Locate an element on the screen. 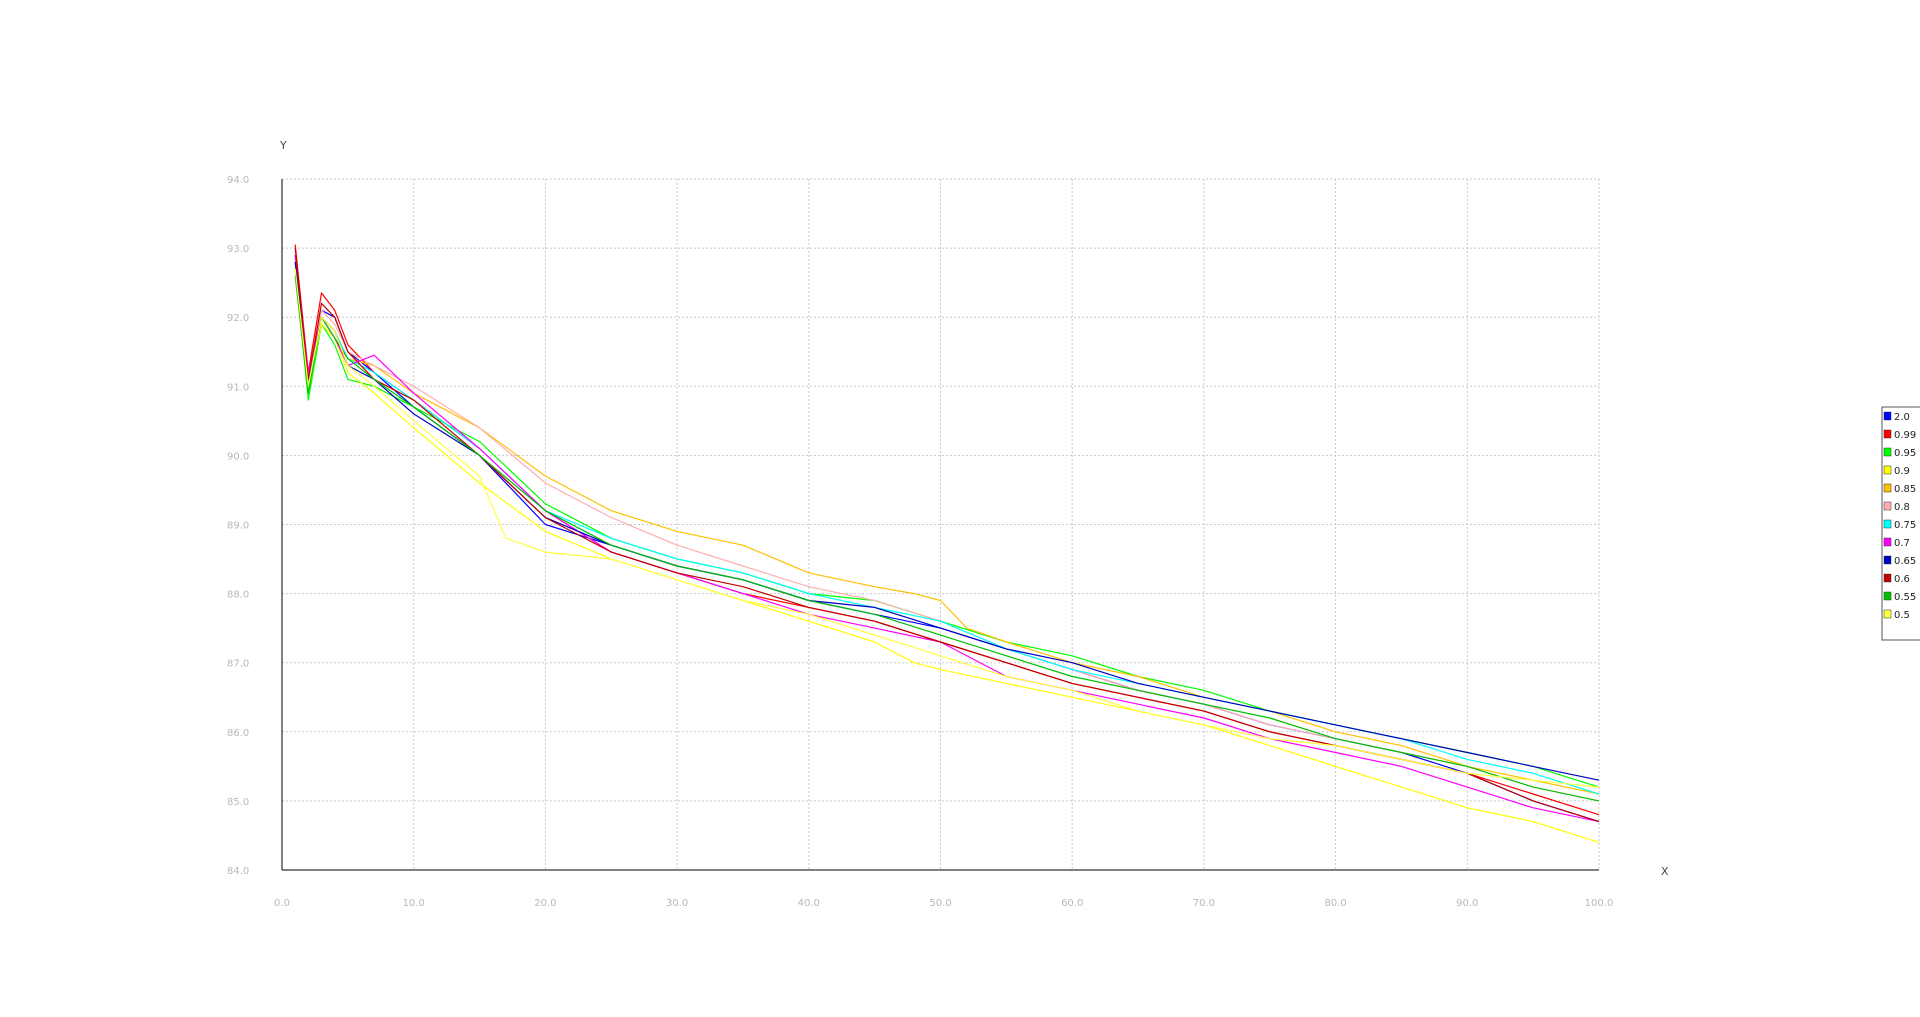  x-tick-label: 20.0 is located at coordinates (545, 903).